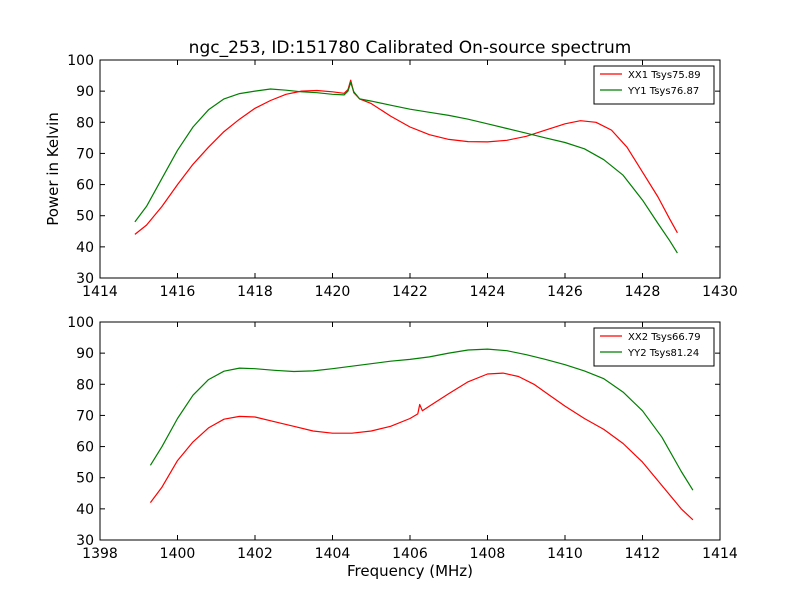  Describe the element at coordinates (178, 292) in the screenshot. I see `x-tick-label: 1416` at that location.